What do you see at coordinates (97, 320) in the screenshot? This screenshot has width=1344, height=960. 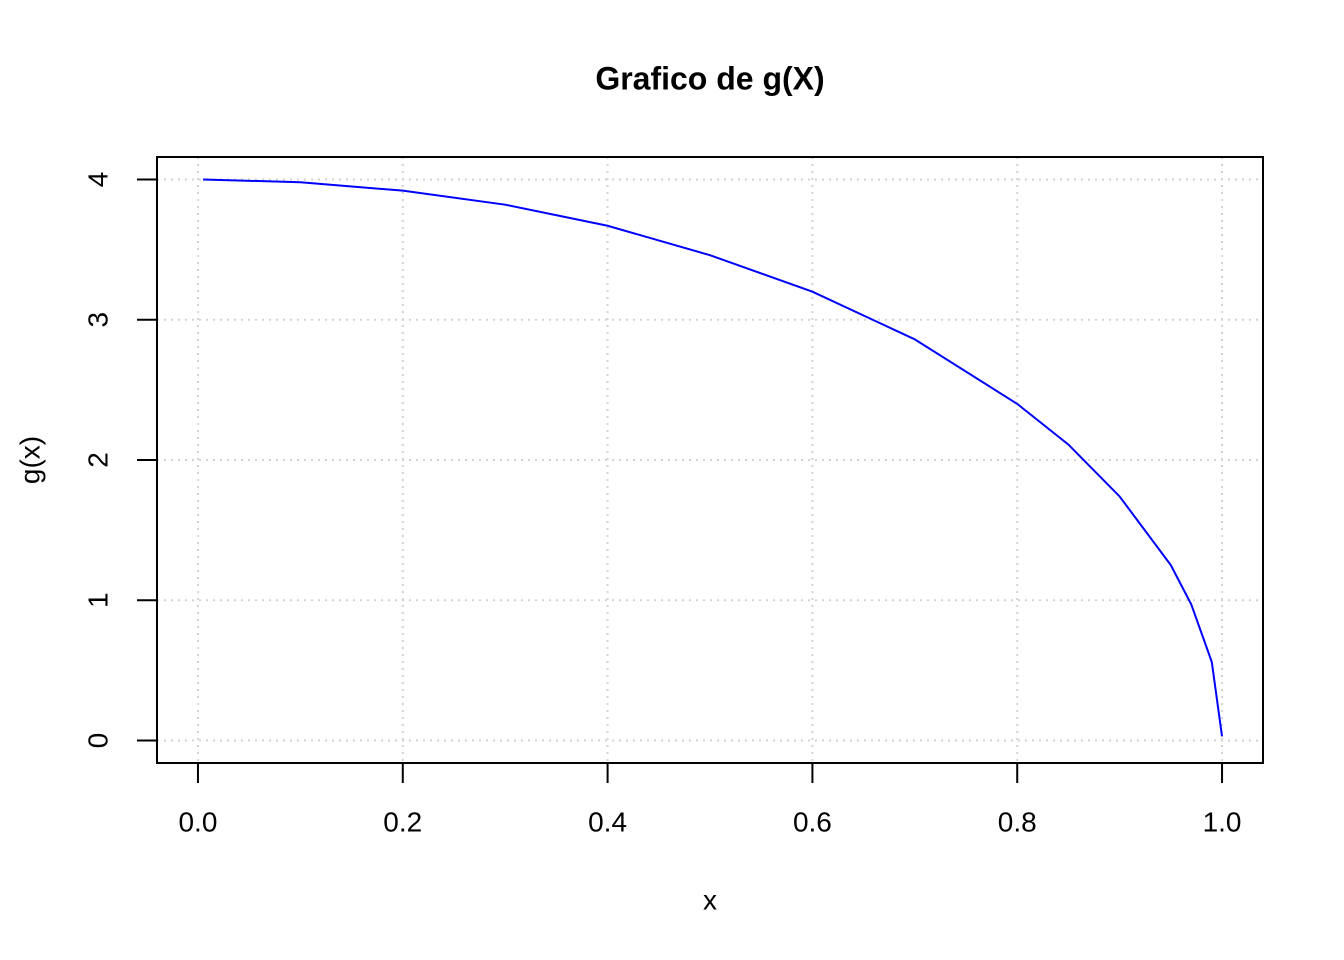 I see `y-tick-label: 3` at bounding box center [97, 320].